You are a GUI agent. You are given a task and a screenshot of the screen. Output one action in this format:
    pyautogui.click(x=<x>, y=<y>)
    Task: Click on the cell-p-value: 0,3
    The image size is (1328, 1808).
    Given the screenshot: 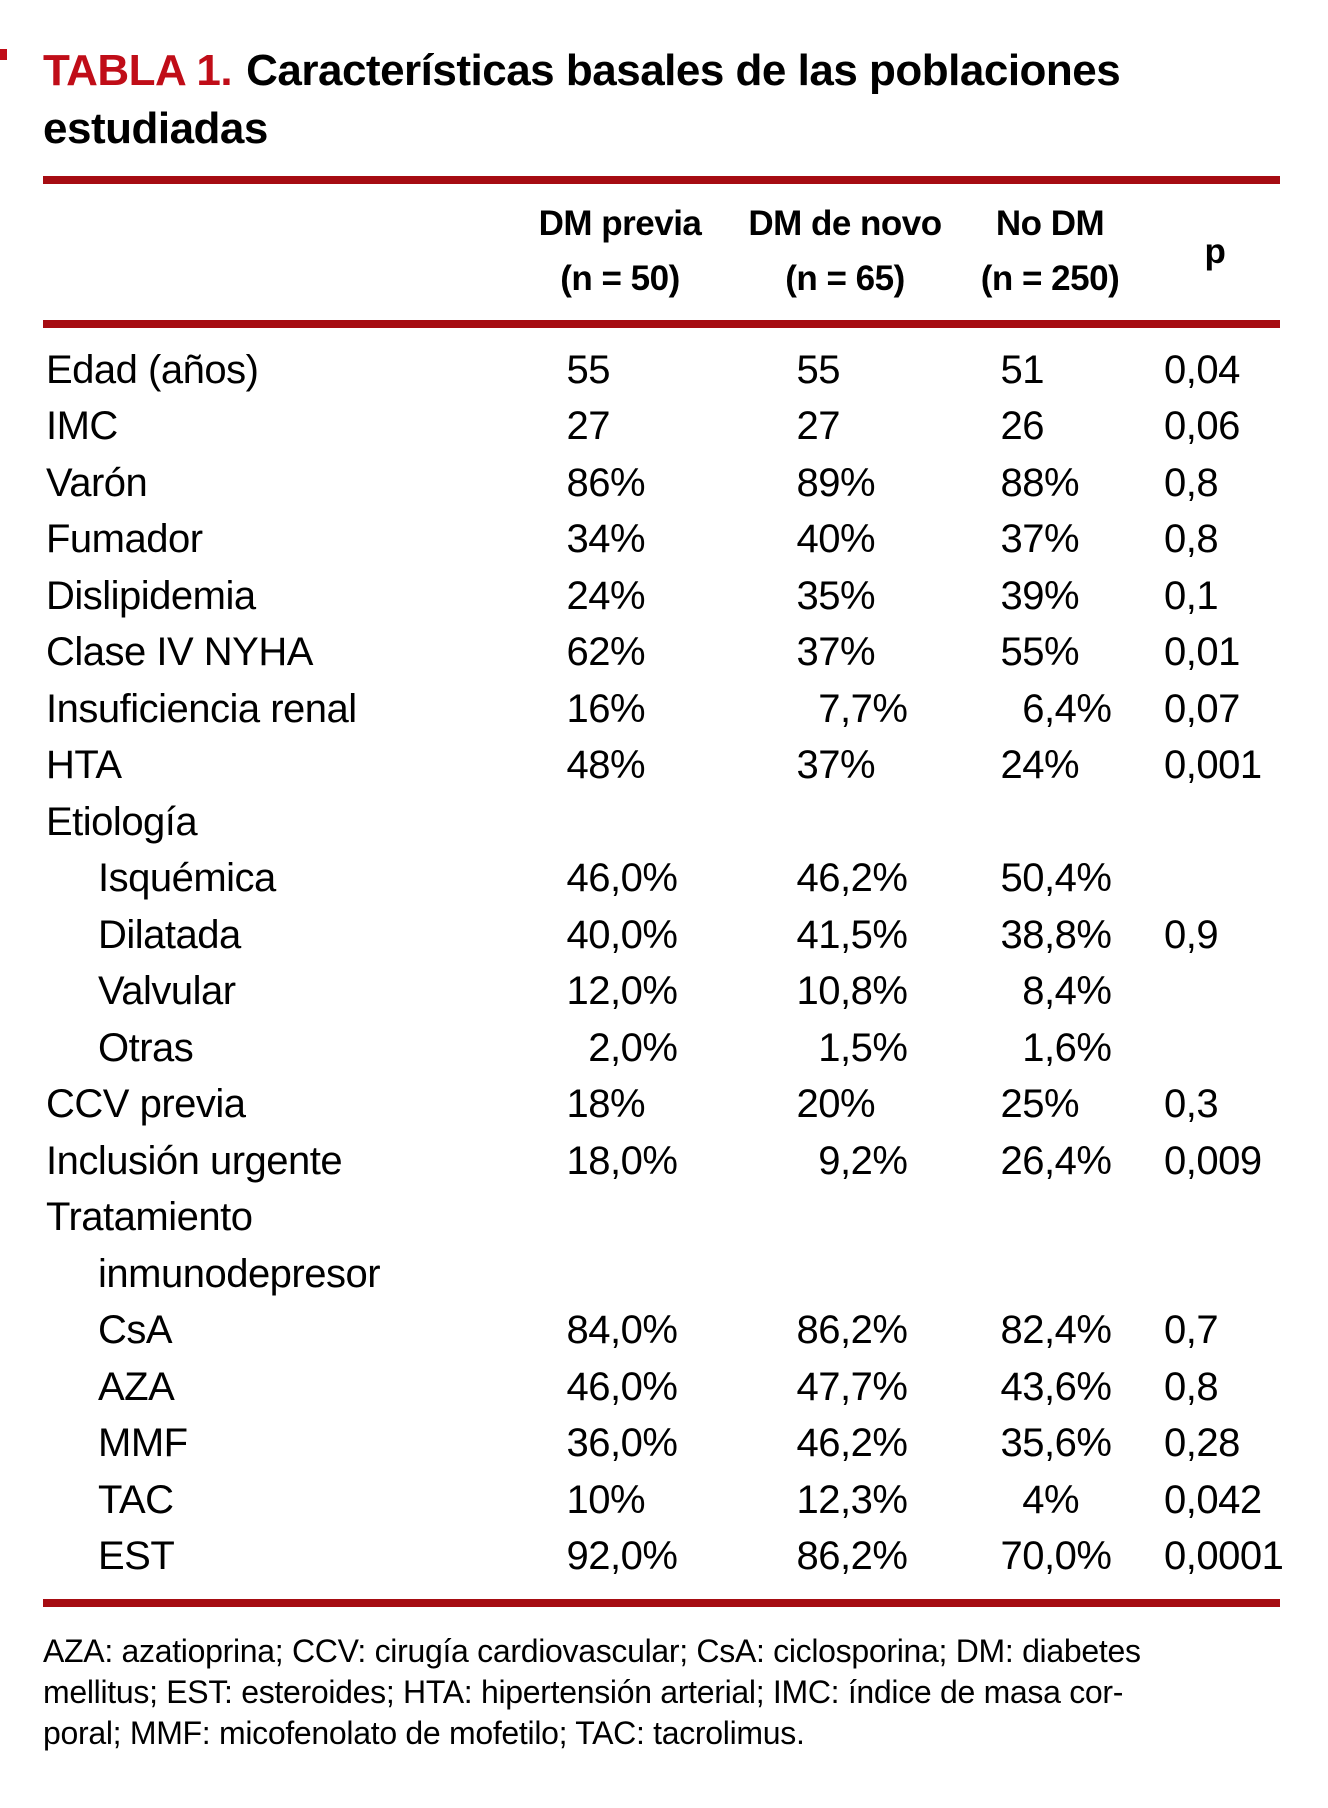 What is the action you would take?
    pyautogui.click(x=1191, y=1104)
    